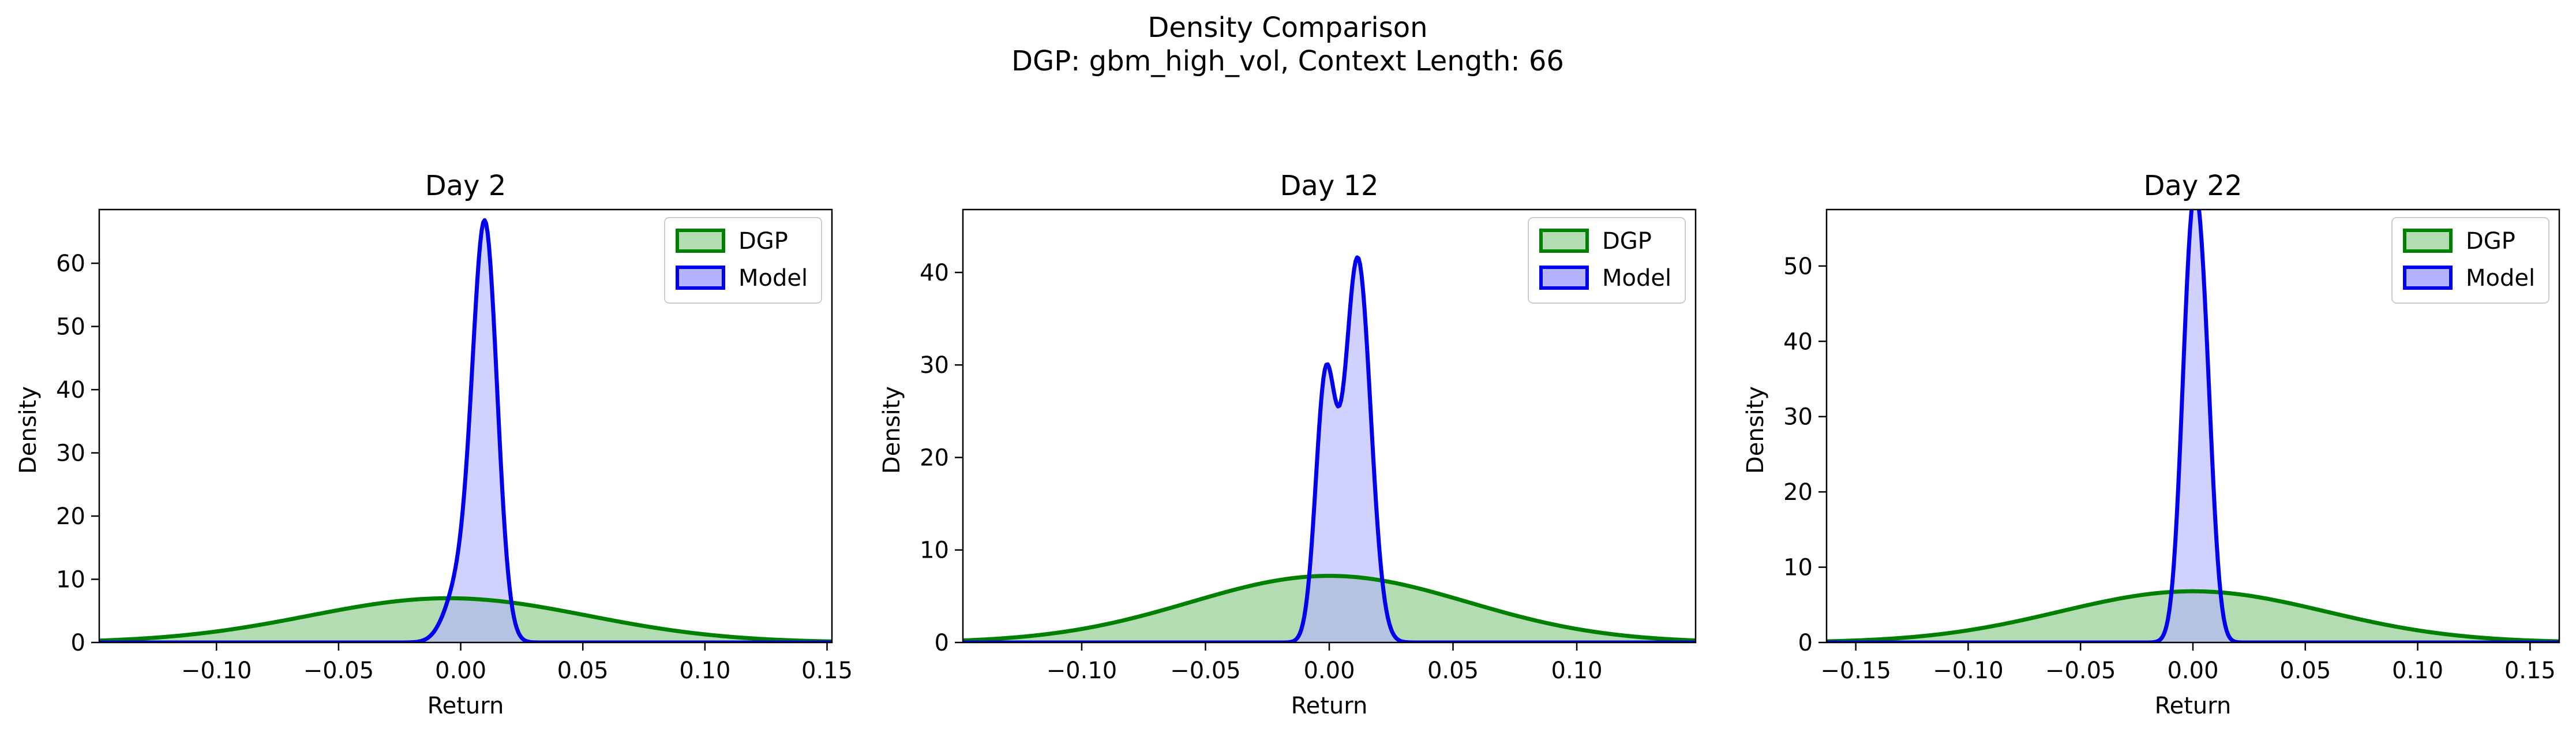  What do you see at coordinates (1287, 28) in the screenshot?
I see `figure-title: Density Comparison` at bounding box center [1287, 28].